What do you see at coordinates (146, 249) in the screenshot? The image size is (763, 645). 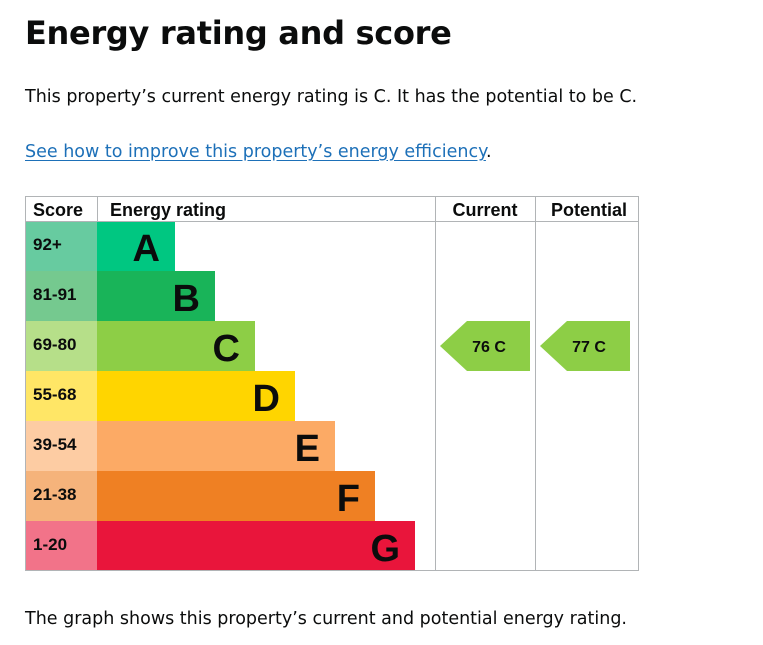 I see `rating-letter-a: A` at bounding box center [146, 249].